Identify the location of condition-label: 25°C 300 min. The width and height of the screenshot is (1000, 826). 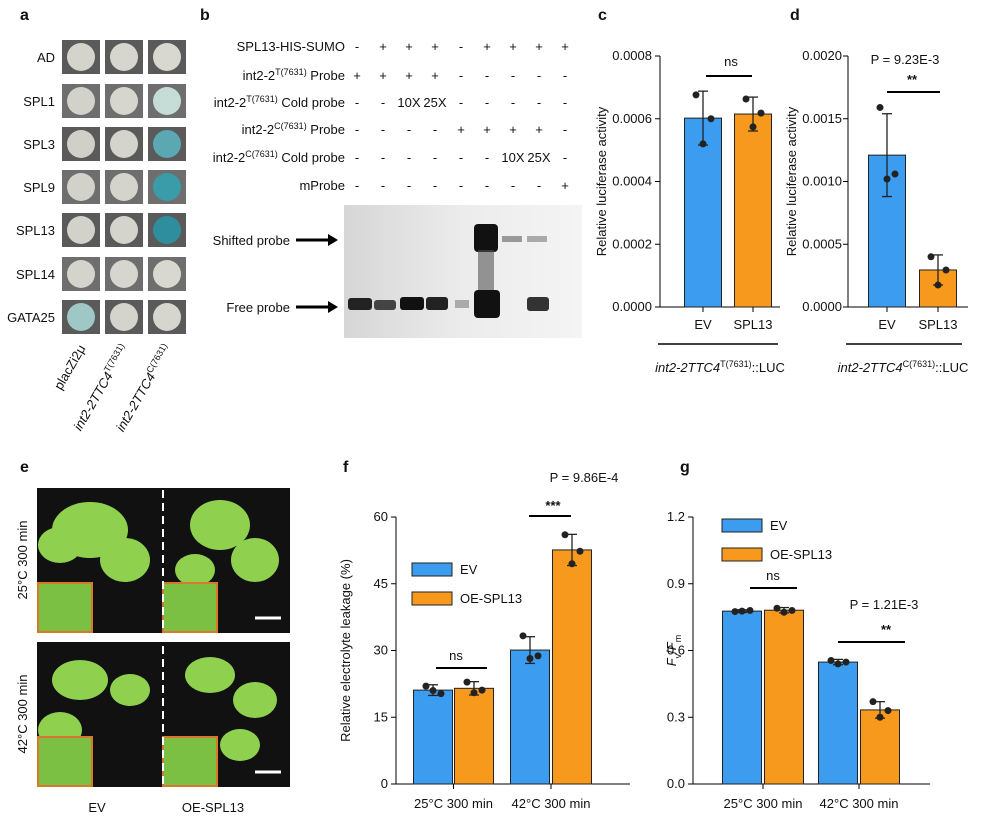
(22, 560).